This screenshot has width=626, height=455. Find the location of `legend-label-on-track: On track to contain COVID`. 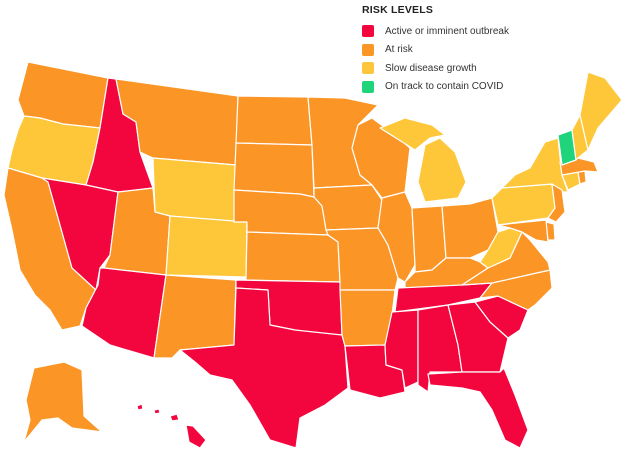

legend-label-on-track: On track to contain COVID is located at coordinates (444, 86).